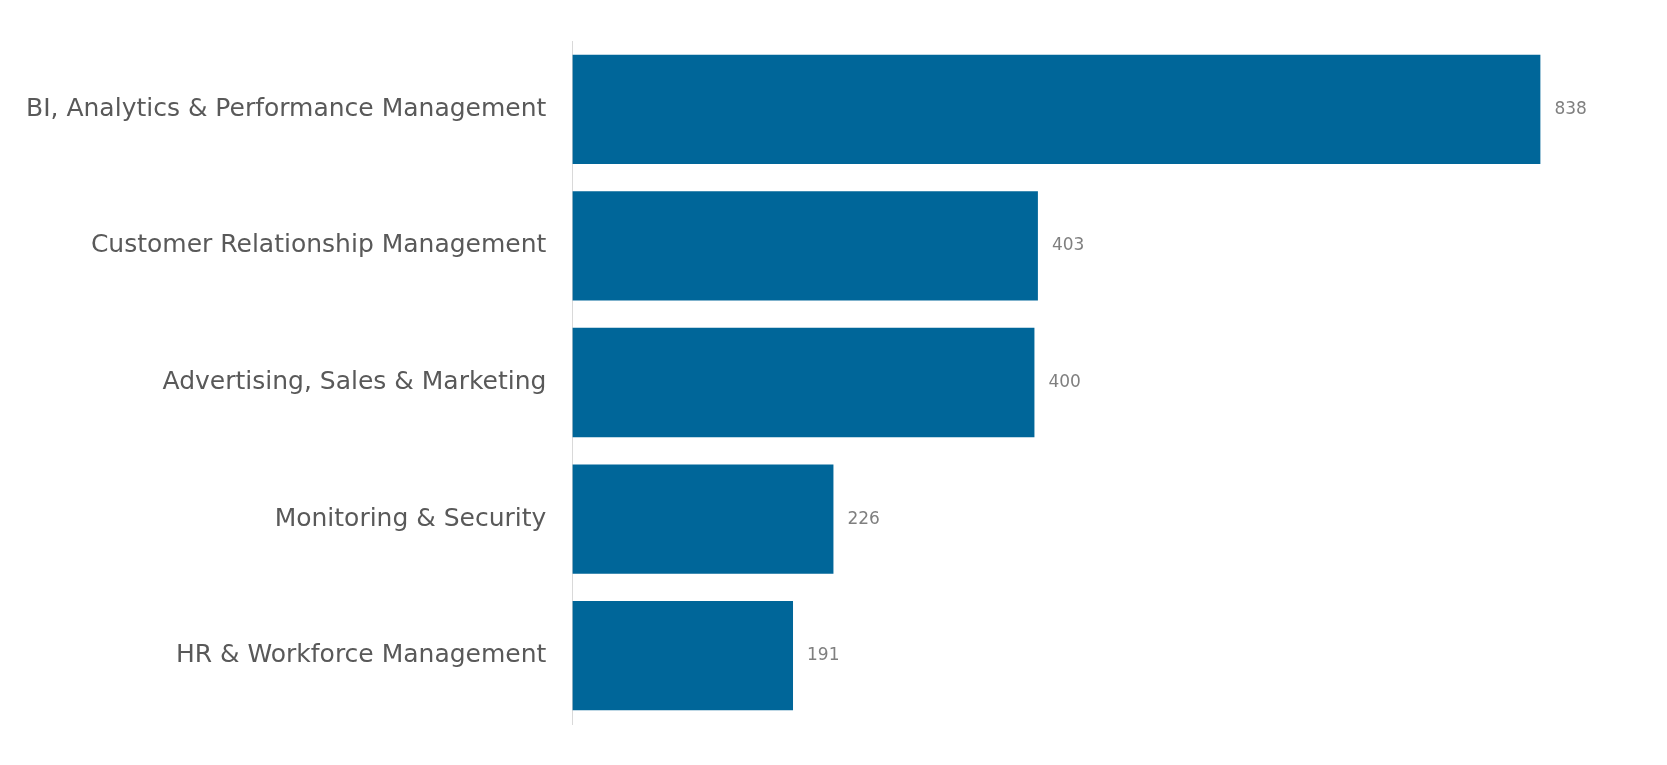 This screenshot has width=1667, height=765. I want to click on y-tick-label: Monitoring & Security, so click(410, 517).